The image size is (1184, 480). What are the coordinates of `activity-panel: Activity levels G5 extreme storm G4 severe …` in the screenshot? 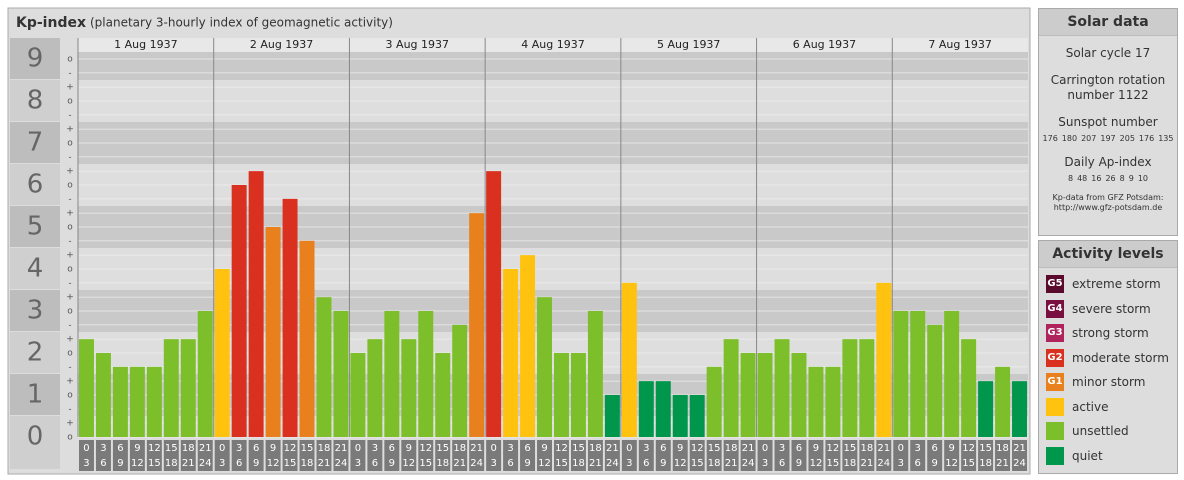 It's located at (1108, 357).